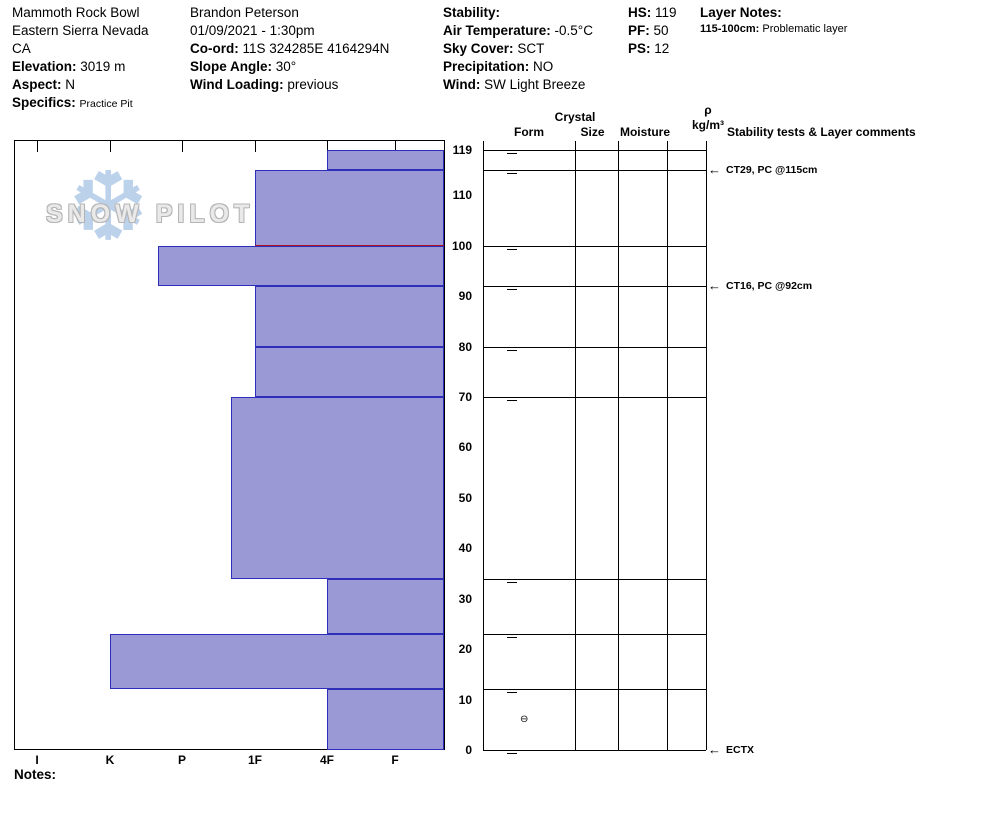  Describe the element at coordinates (575, 117) in the screenshot. I see `crystal-column-header: Crystal` at that location.